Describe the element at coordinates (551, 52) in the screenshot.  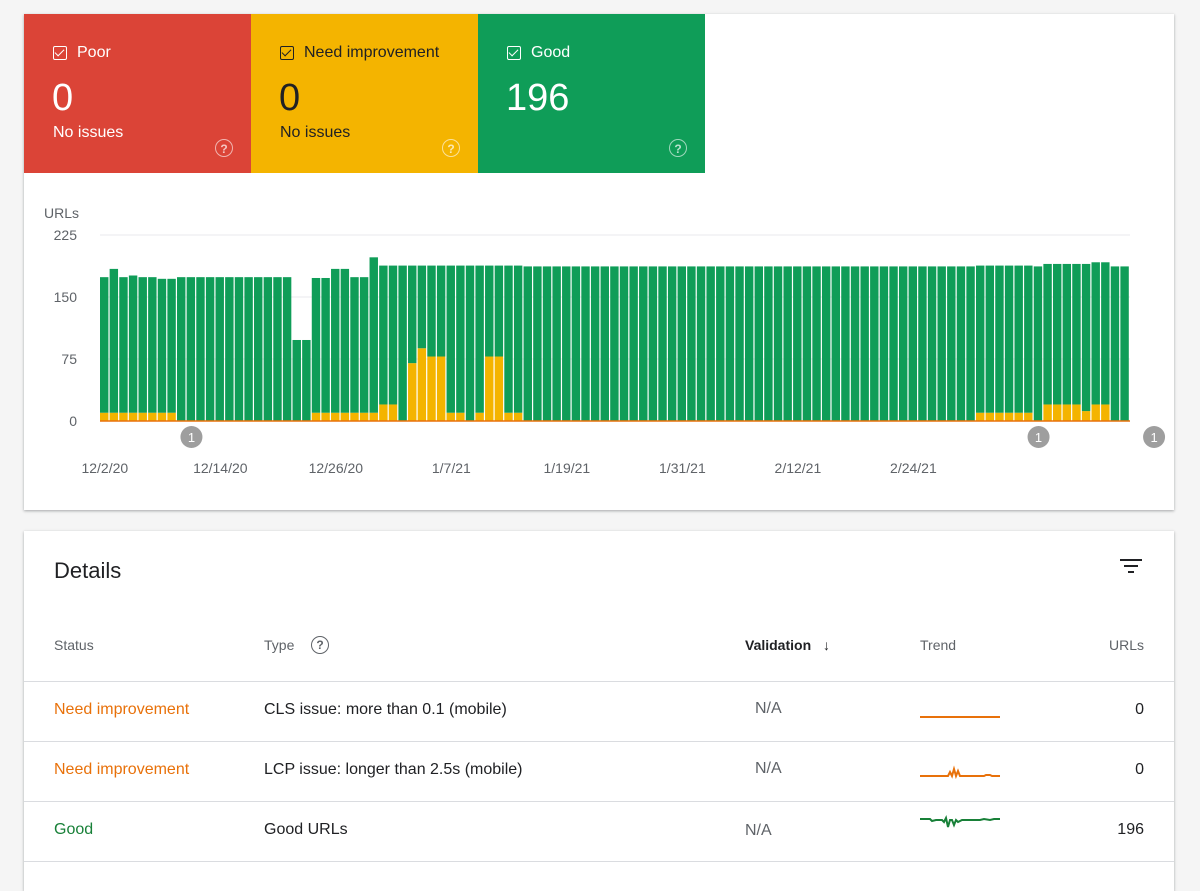
I see `tile-good-label: Good` at that location.